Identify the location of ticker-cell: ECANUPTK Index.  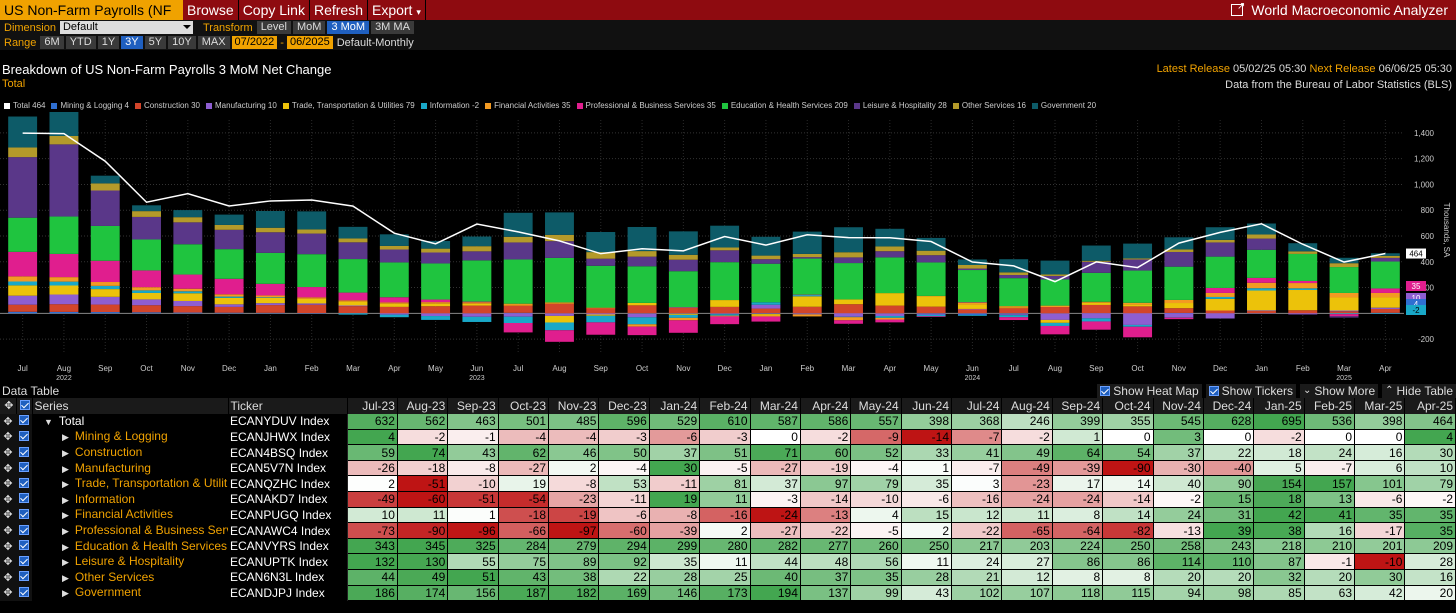
(288, 561).